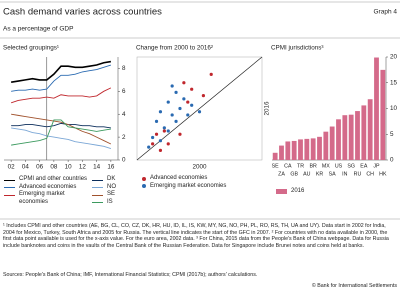 This screenshot has height=293, width=400. Describe the element at coordinates (54, 167) in the screenshot. I see `x-tick-label: 08` at that location.